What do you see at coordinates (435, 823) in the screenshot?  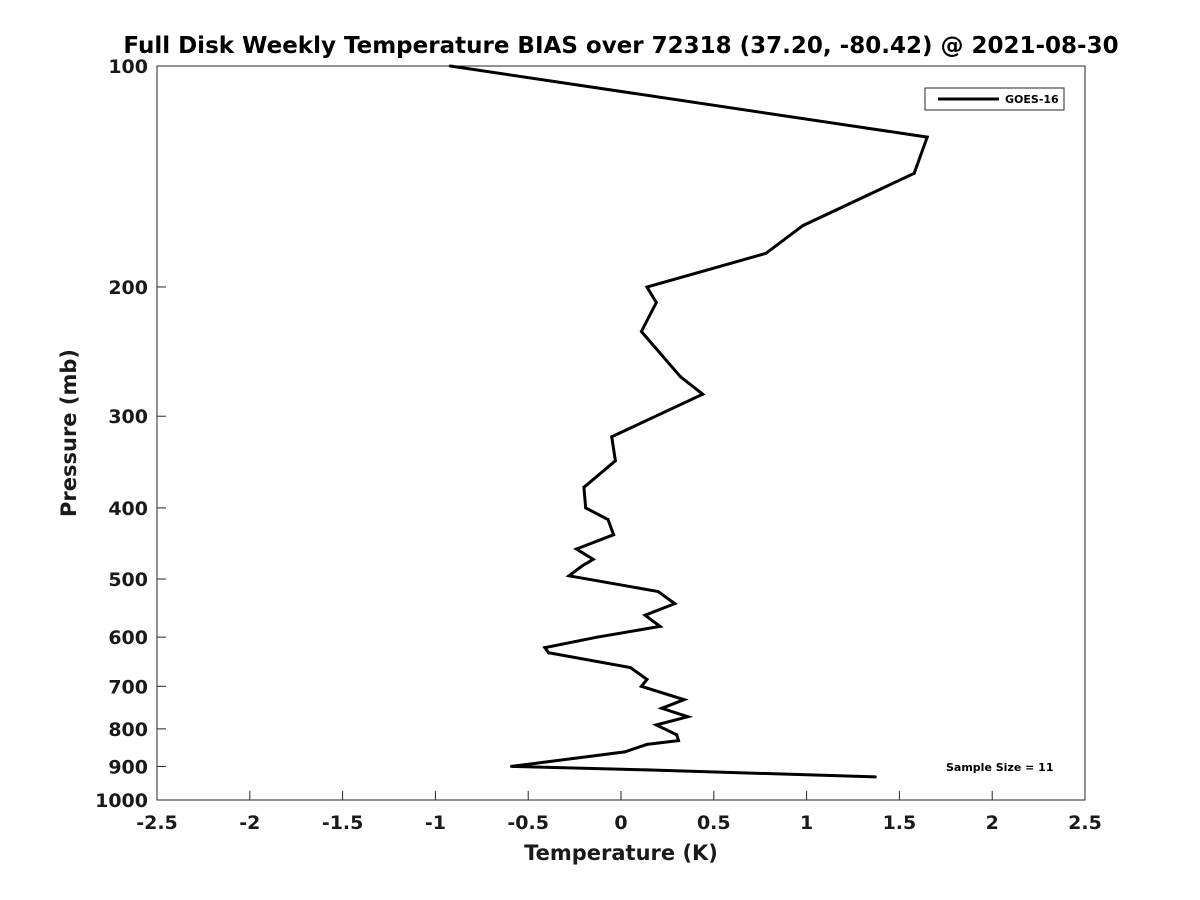 I see `x-tick-label: -1` at bounding box center [435, 823].